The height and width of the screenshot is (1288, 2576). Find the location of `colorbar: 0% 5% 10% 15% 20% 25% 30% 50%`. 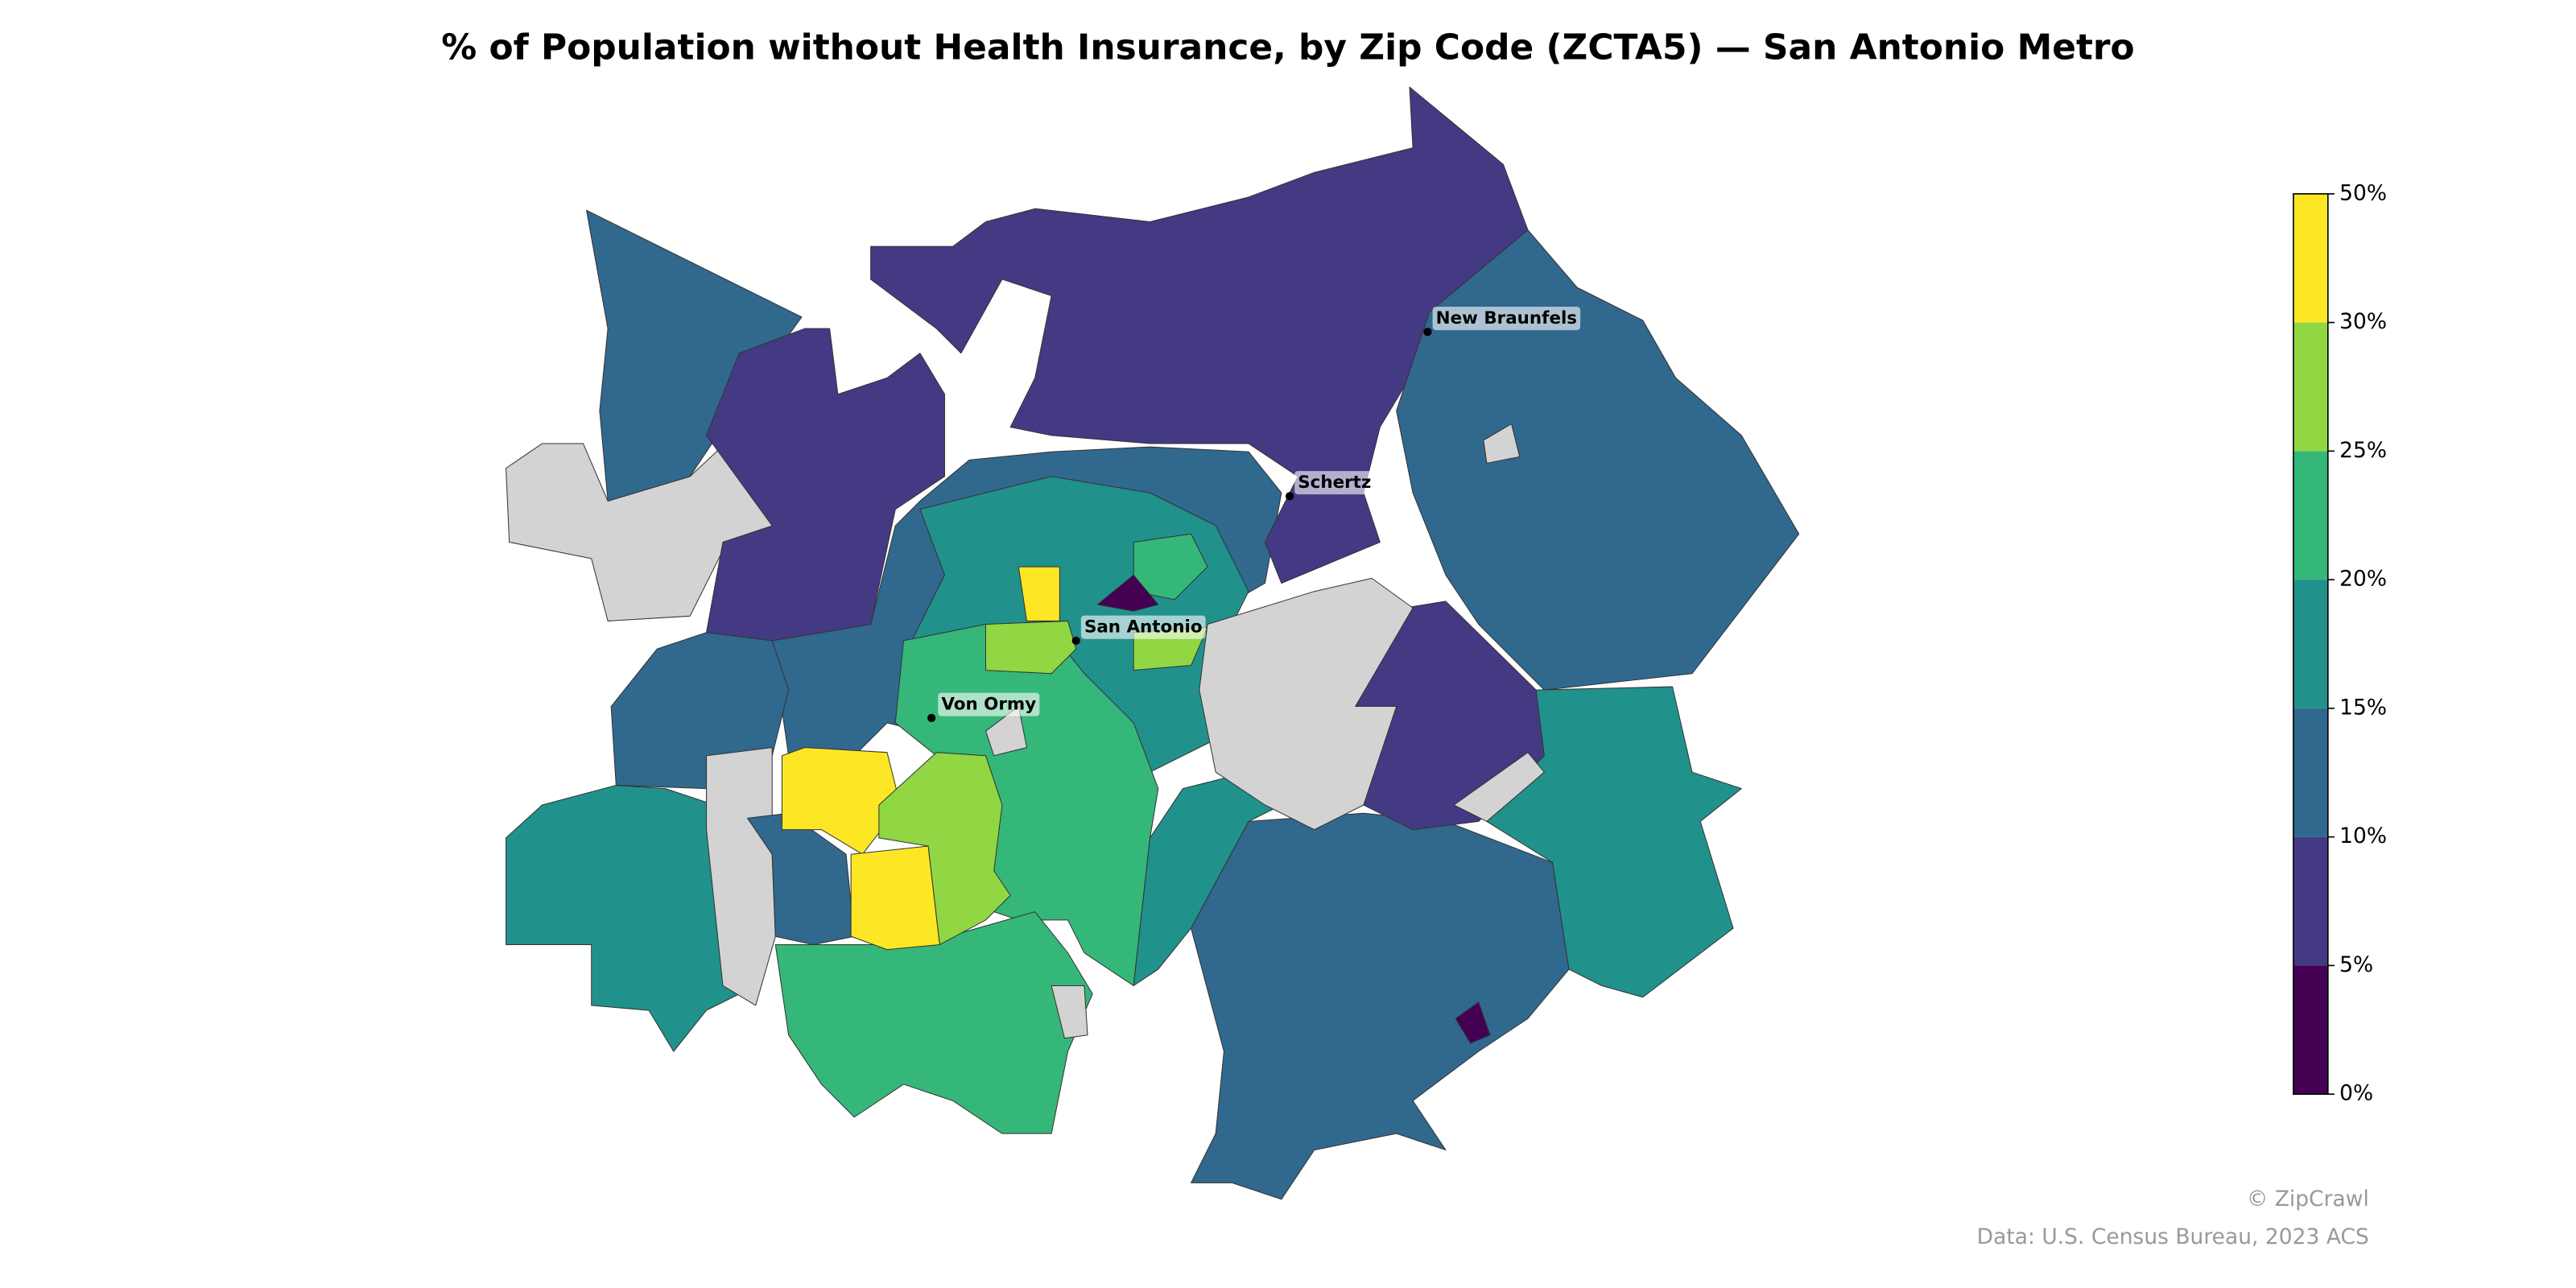

colorbar: 0% 5% 10% 15% 20% 25% 30% 50% is located at coordinates (2340, 643).